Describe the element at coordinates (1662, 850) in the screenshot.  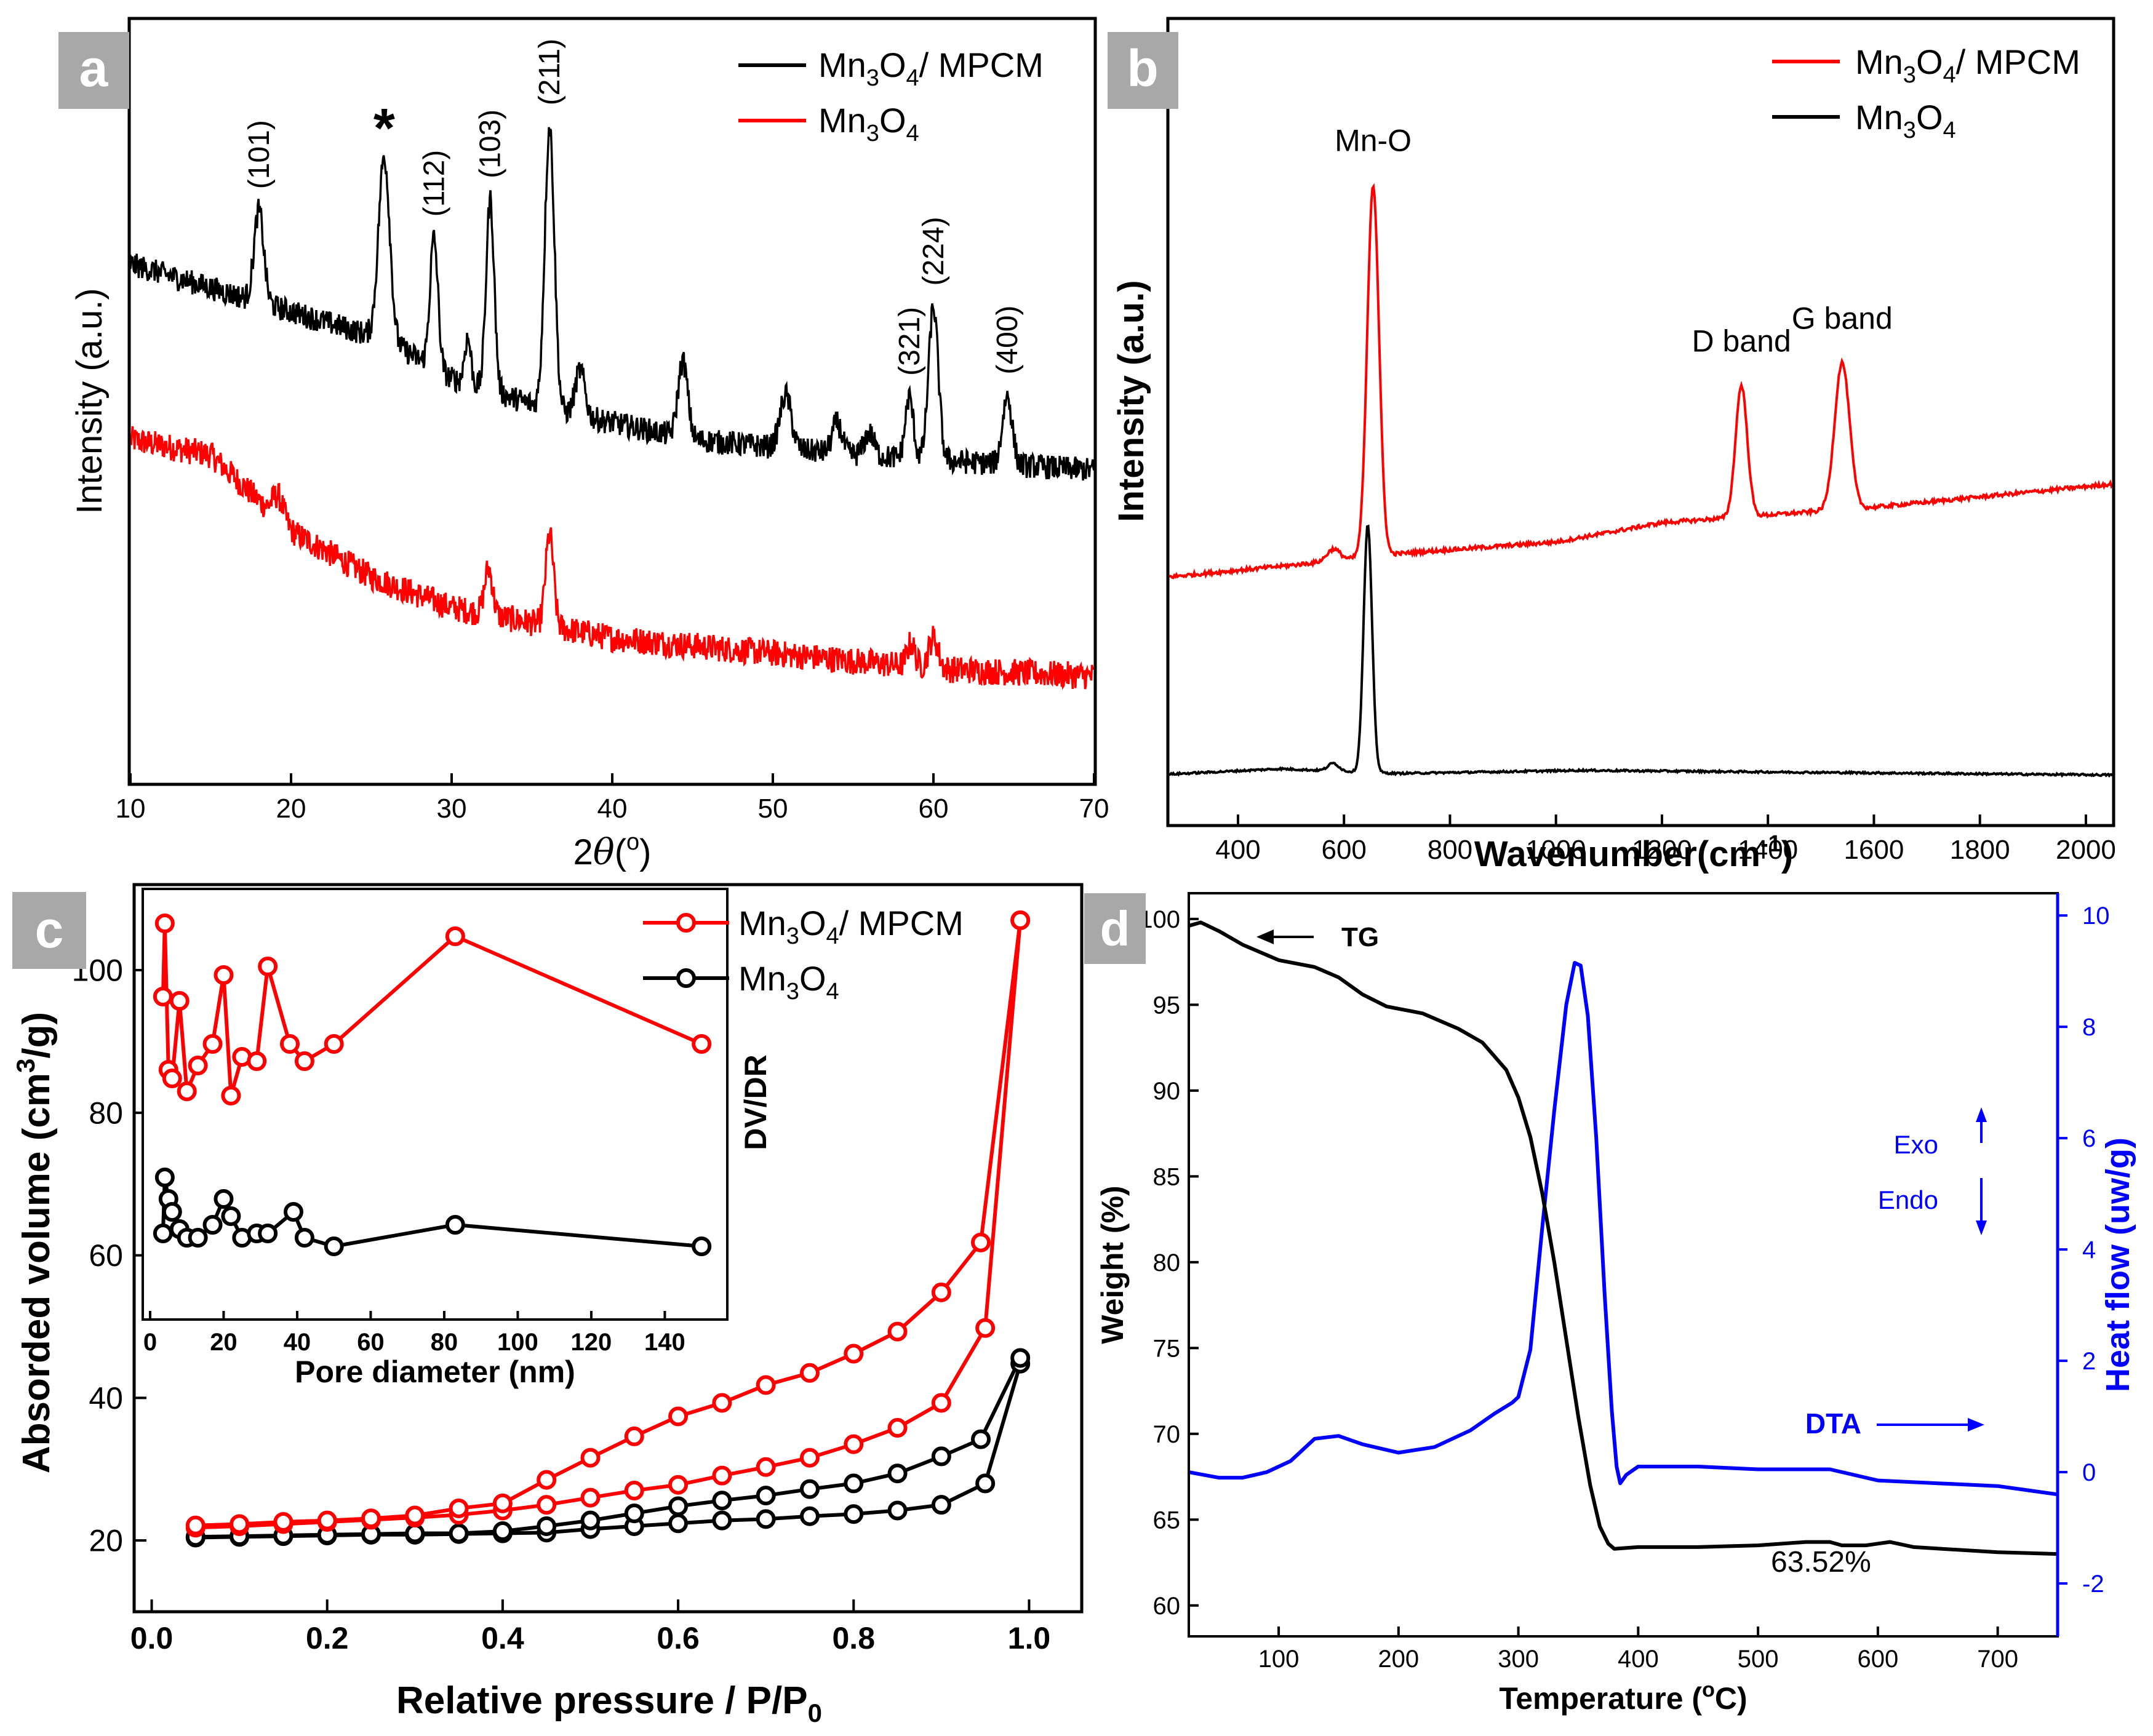
I see `panel-b-x-tick-label: 1200` at that location.